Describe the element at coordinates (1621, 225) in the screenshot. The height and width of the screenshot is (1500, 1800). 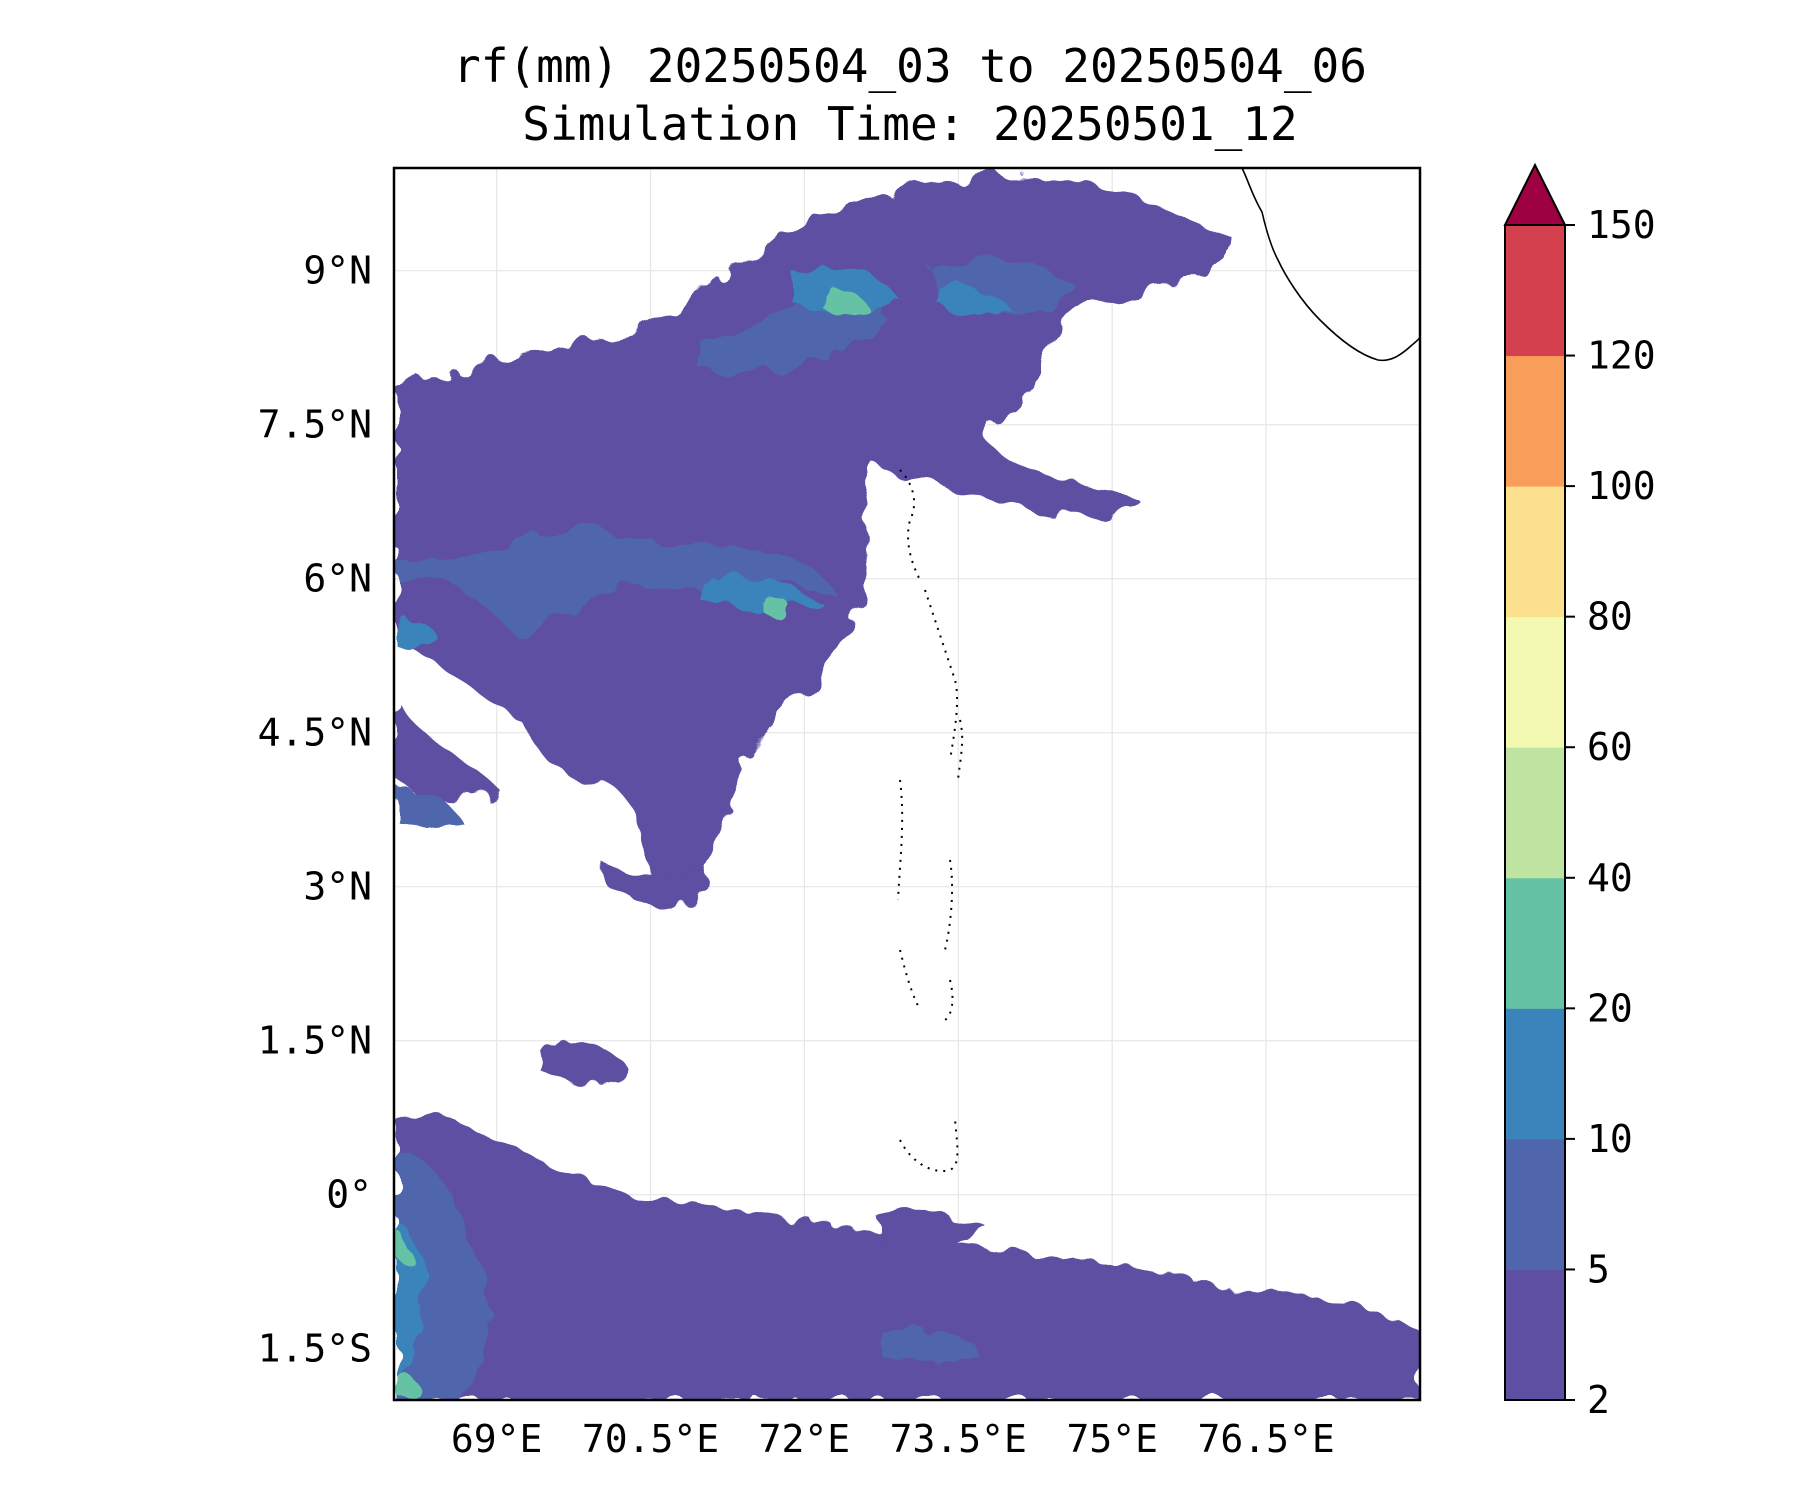
I see `colorbar-label: 150` at that location.